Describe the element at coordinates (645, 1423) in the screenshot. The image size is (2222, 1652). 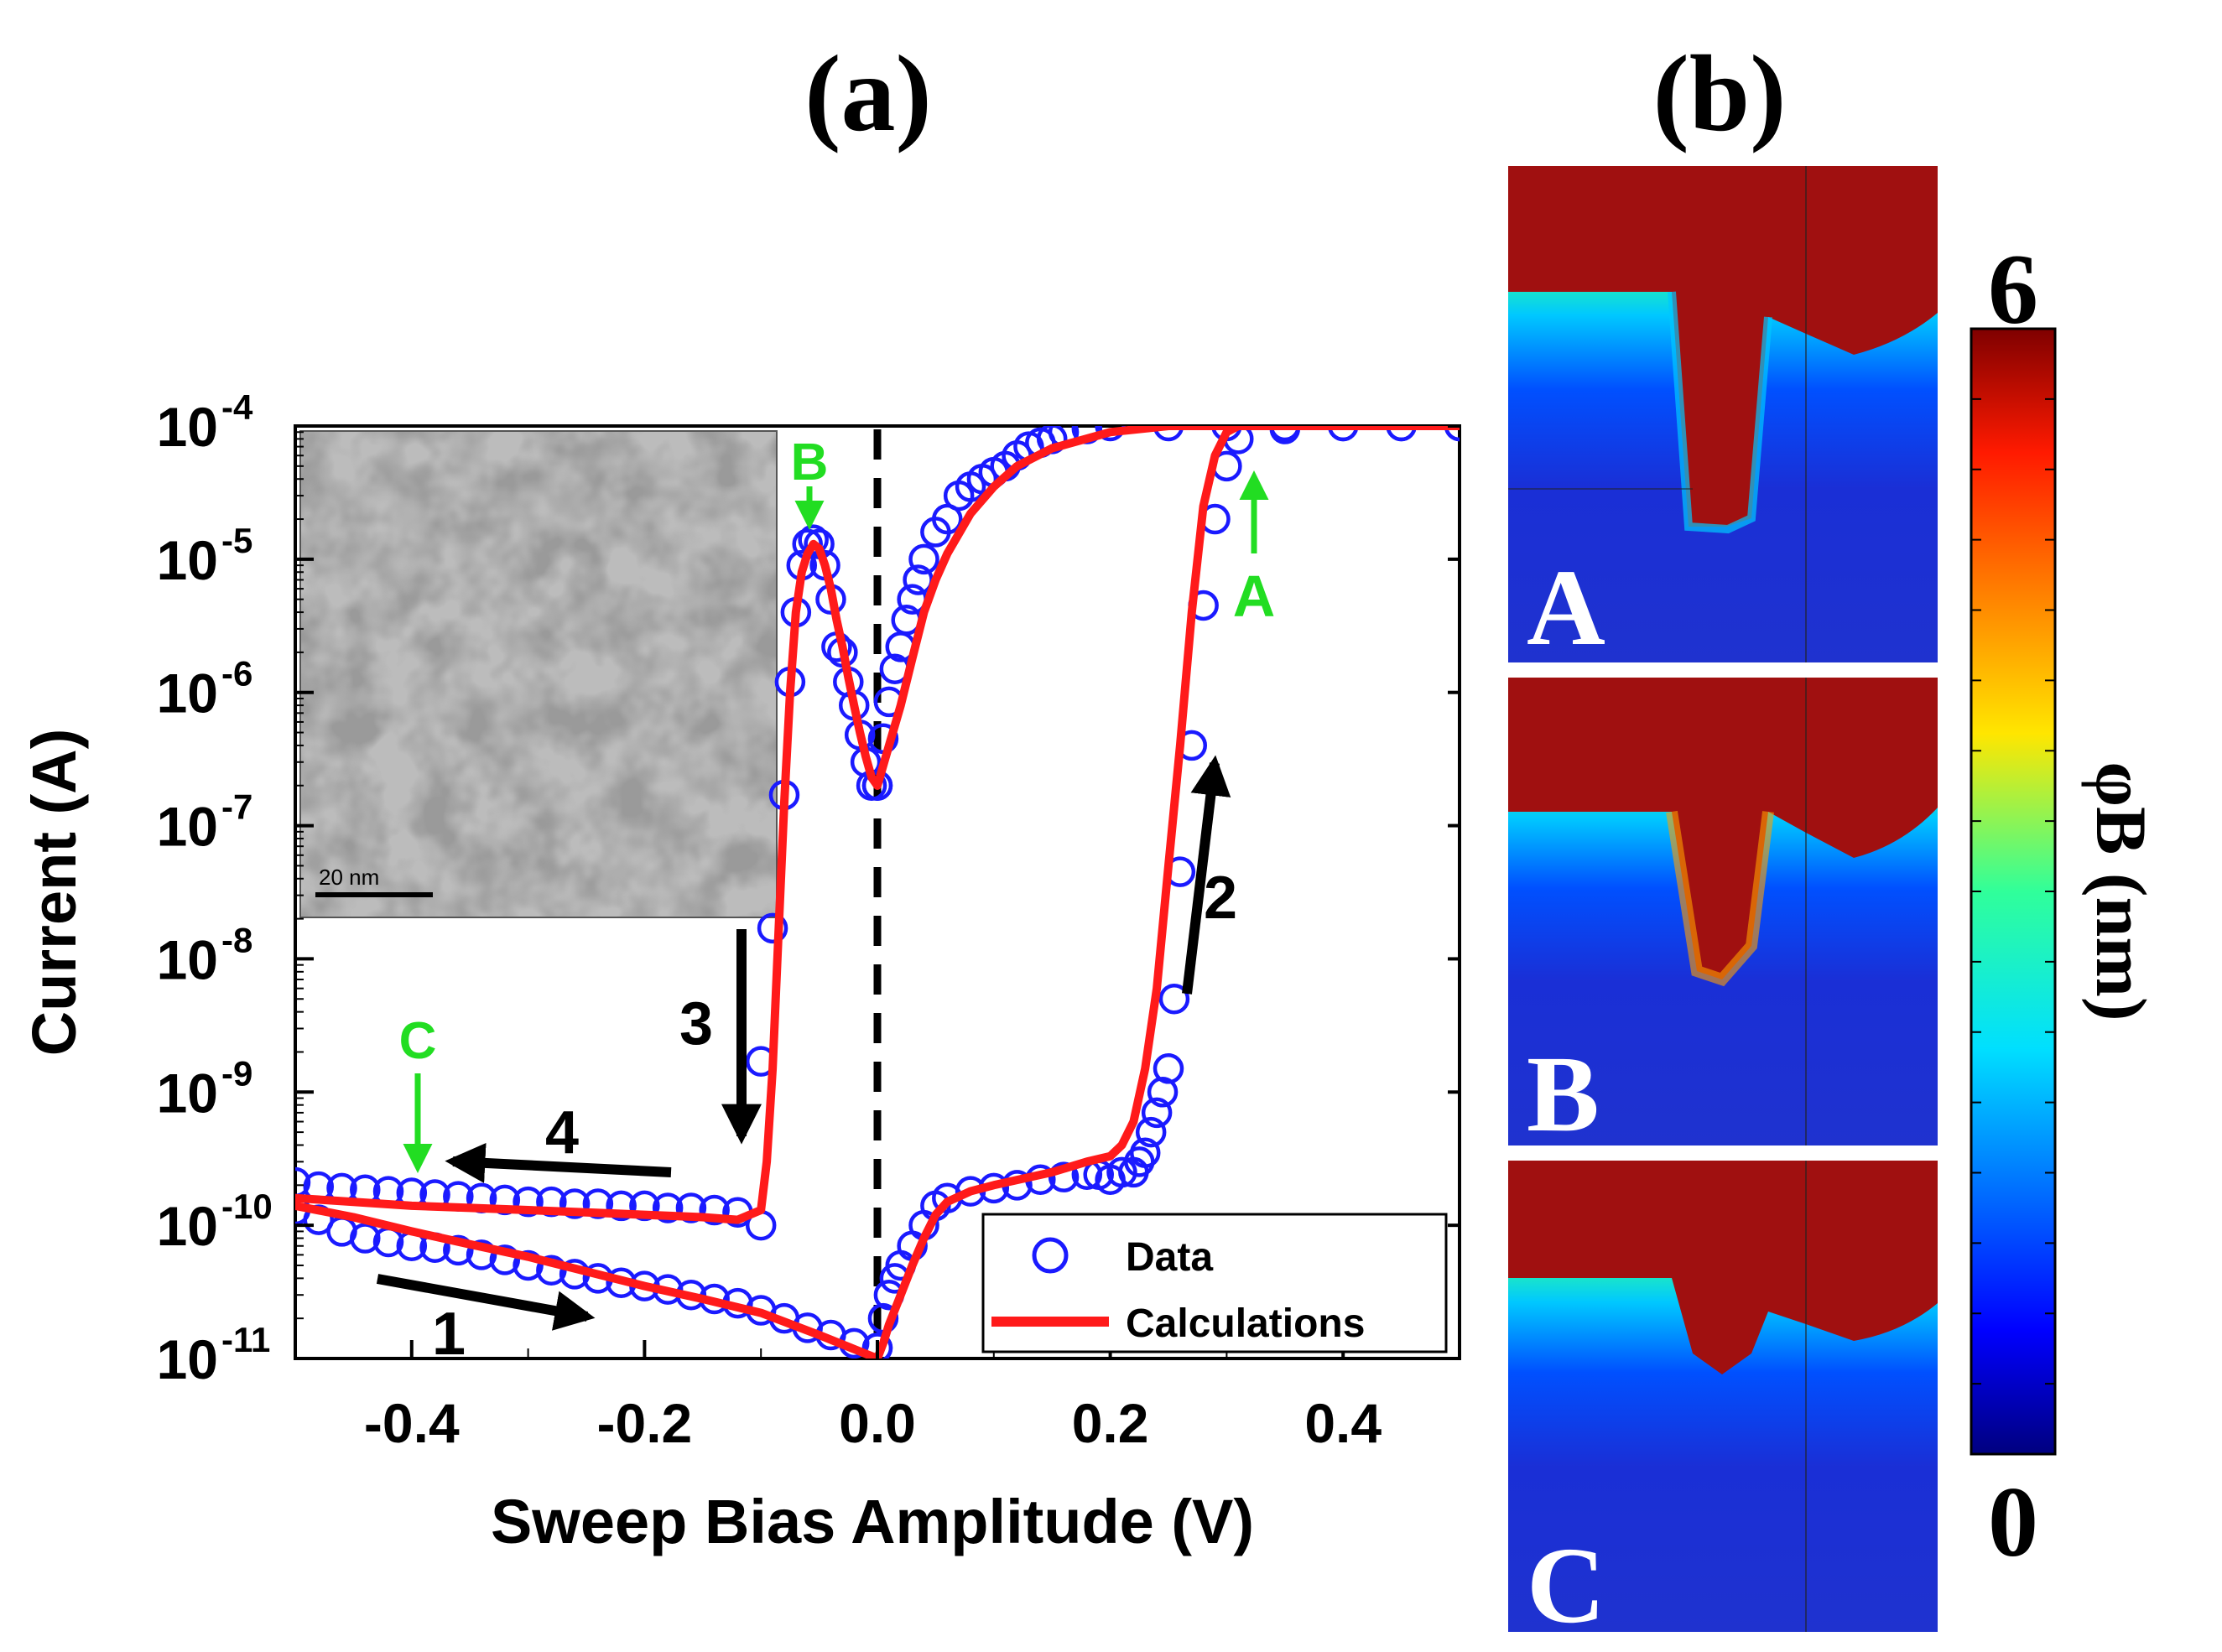
I see `x-tick-label: -0.2` at that location.